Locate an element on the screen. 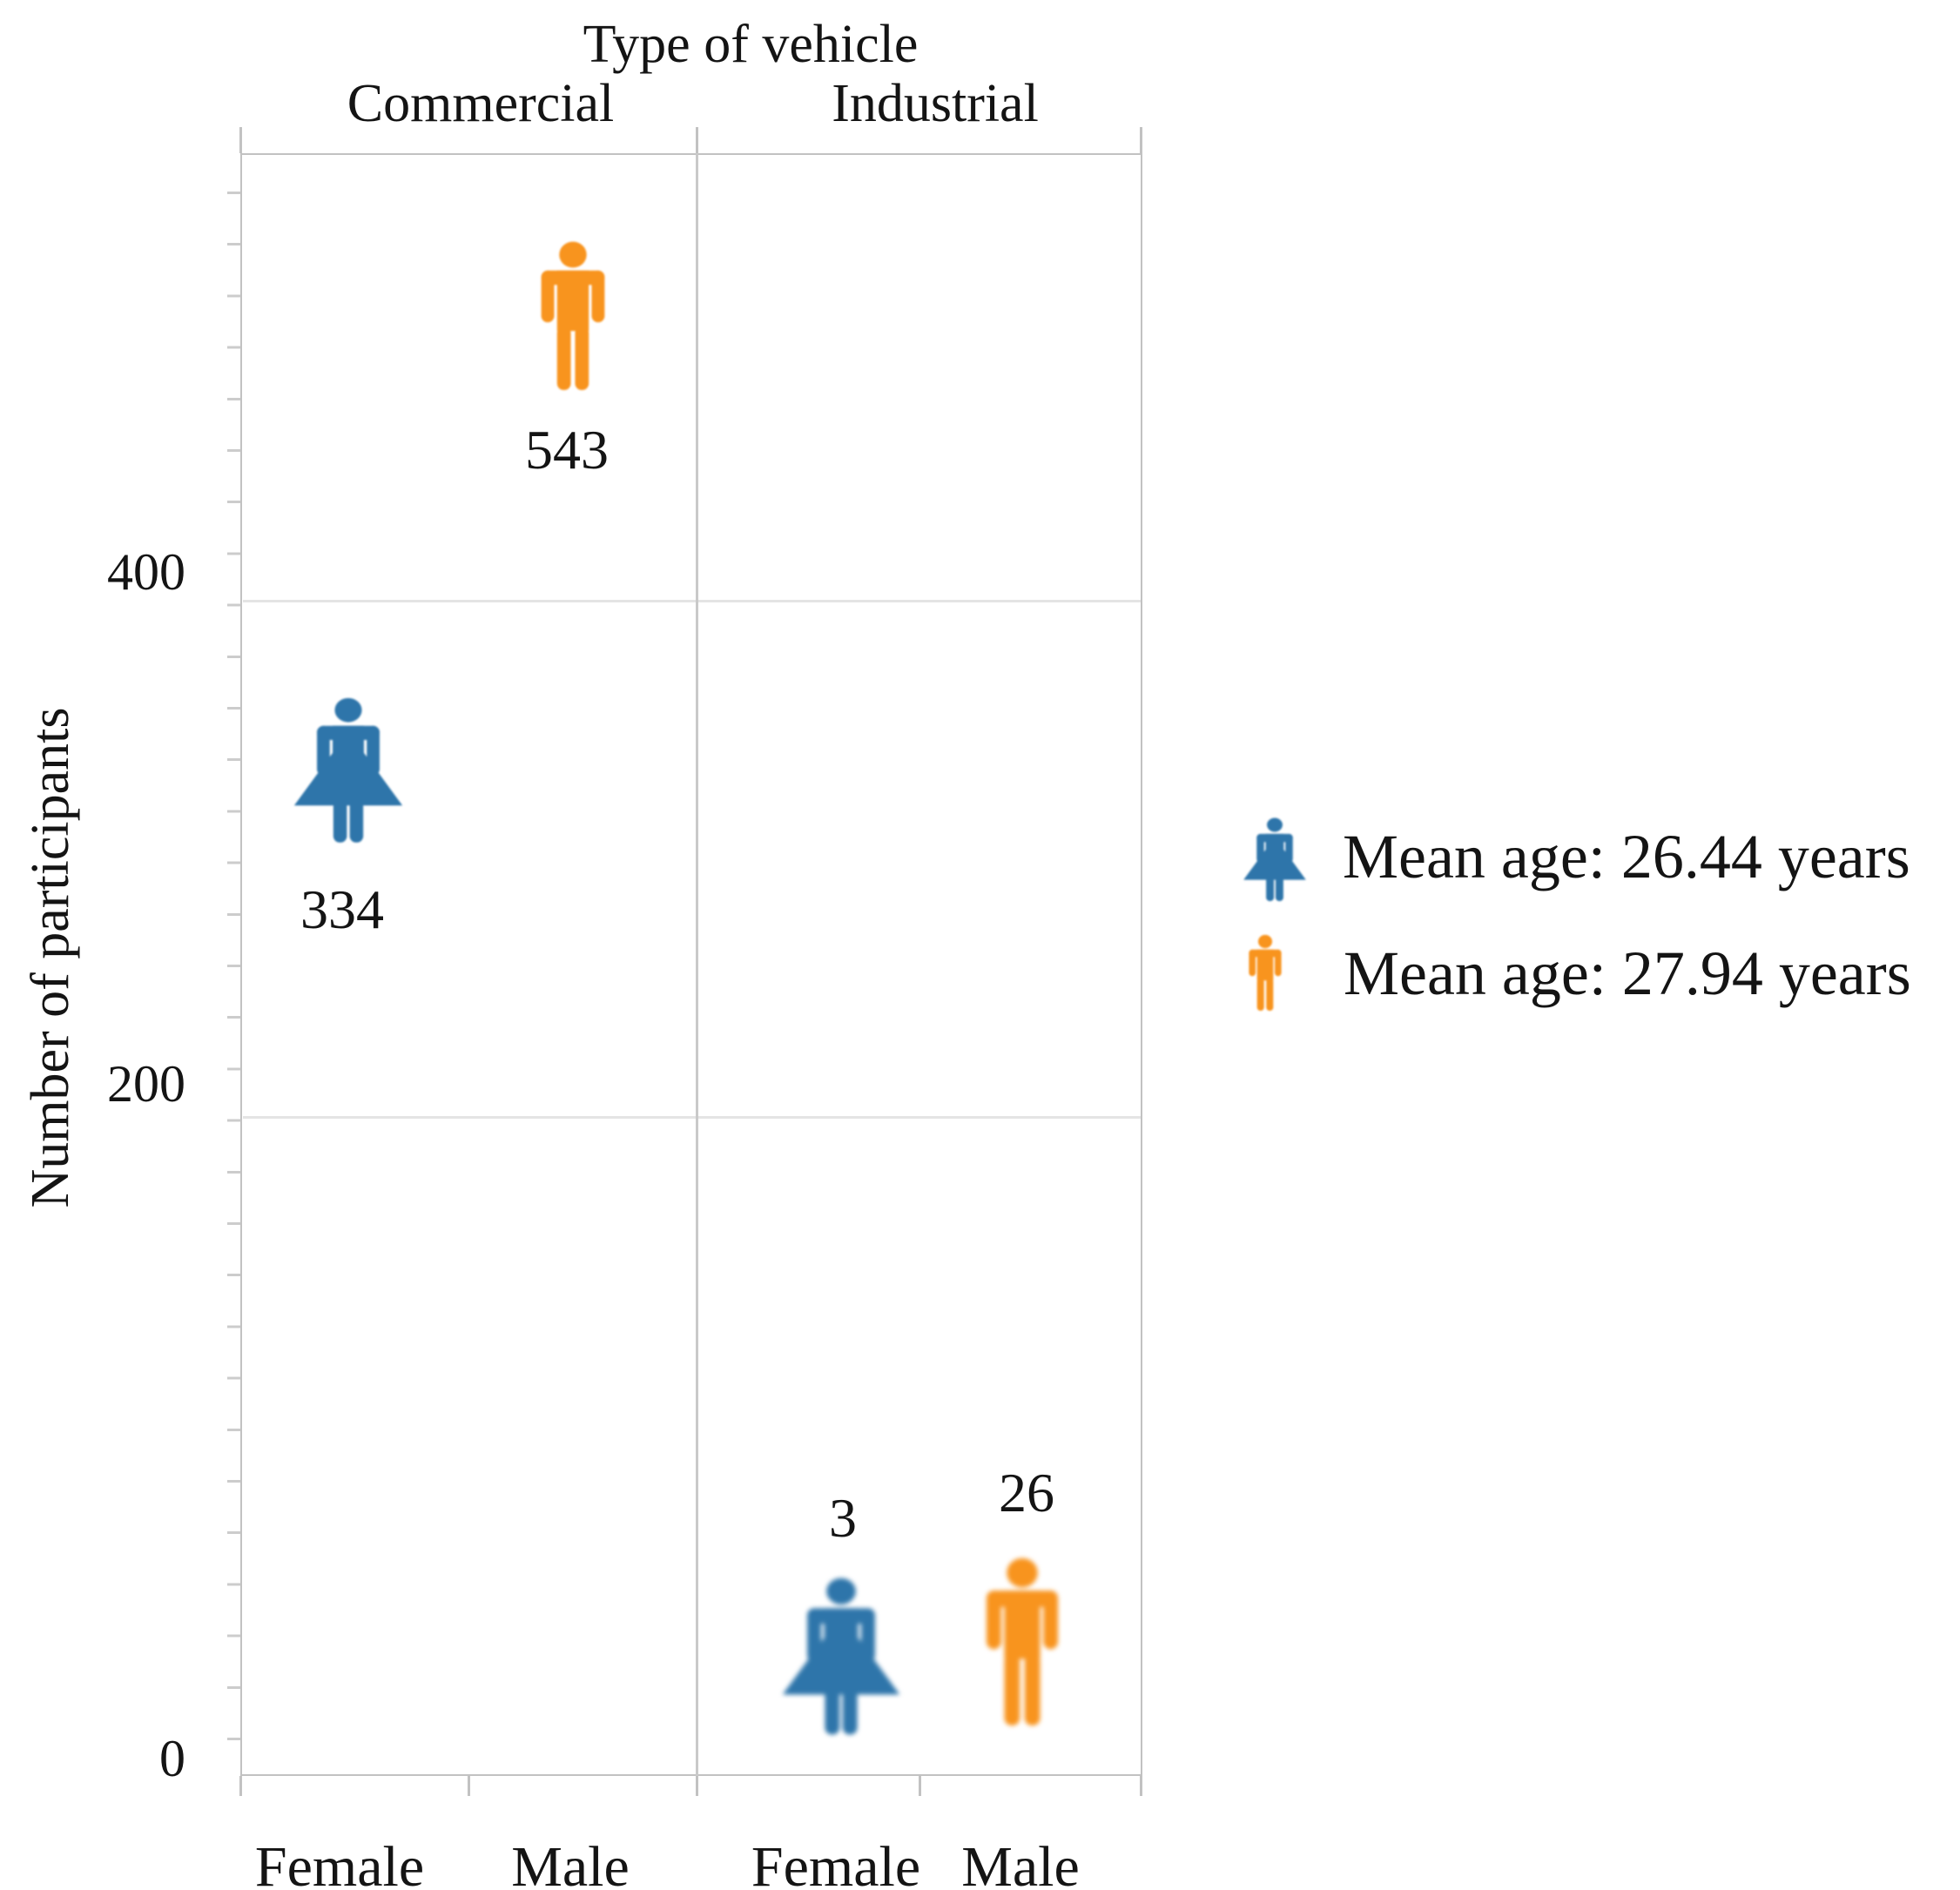  value-label-commercial-male: 543 is located at coordinates (567, 450).